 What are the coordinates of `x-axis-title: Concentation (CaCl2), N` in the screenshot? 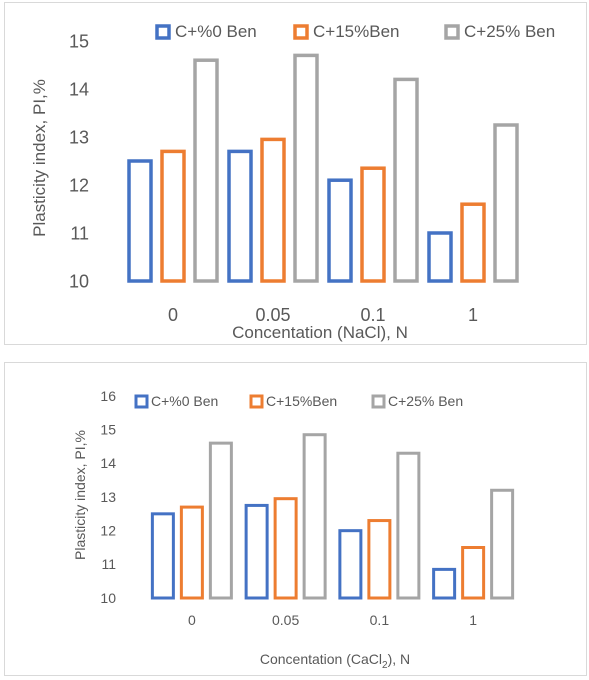 It's located at (335, 661).